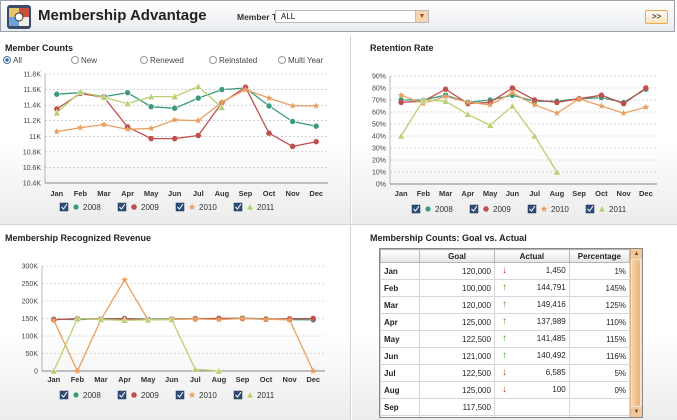 The width and height of the screenshot is (677, 420). What do you see at coordinates (505, 407) in the screenshot?
I see `table-row: Sep 117,500` at bounding box center [505, 407].